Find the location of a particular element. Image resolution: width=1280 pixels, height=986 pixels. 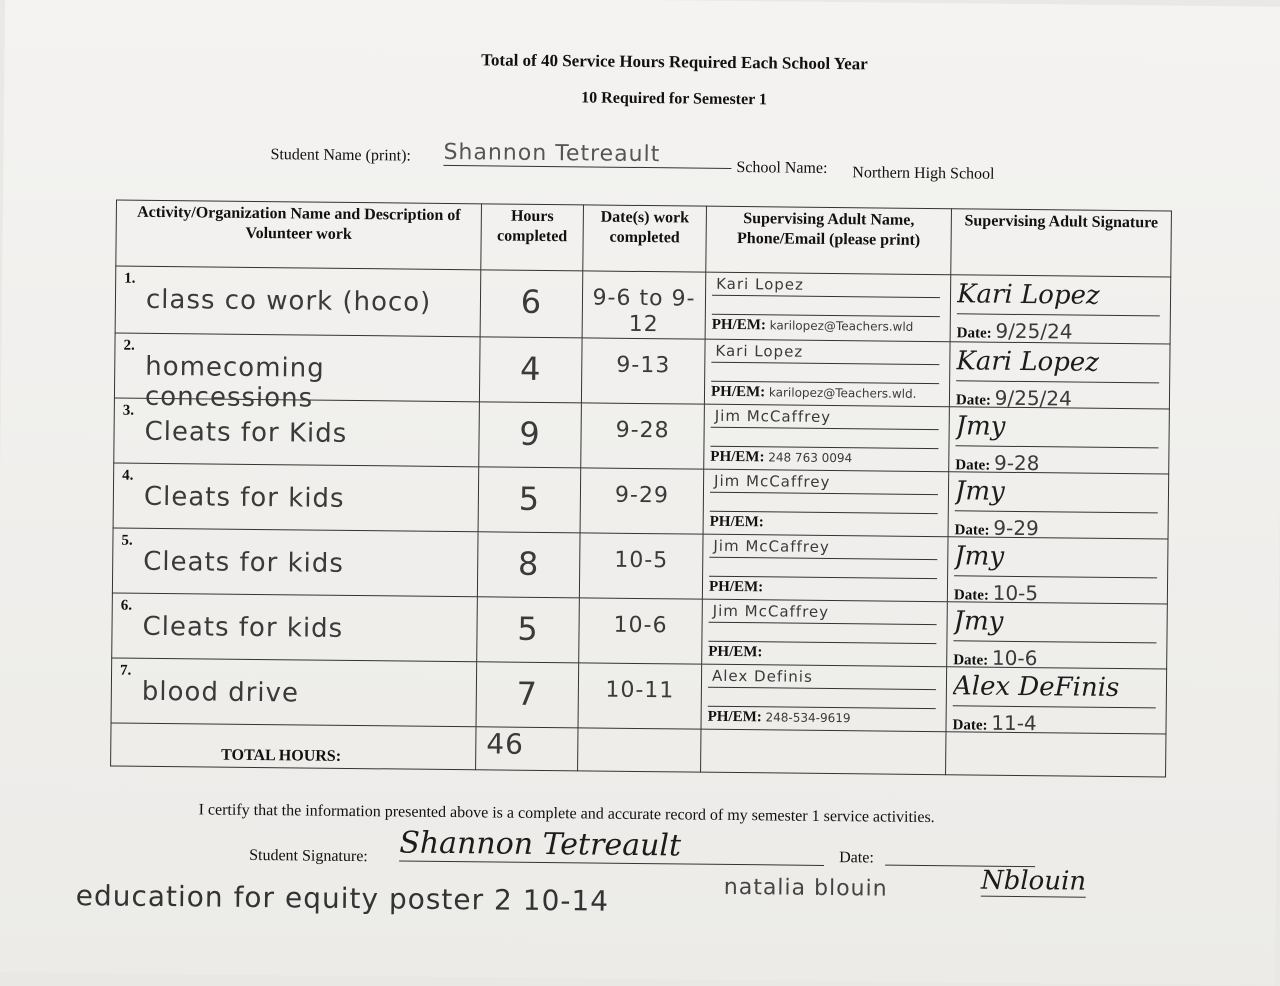

sig-date-label: Date: is located at coordinates (974, 333).